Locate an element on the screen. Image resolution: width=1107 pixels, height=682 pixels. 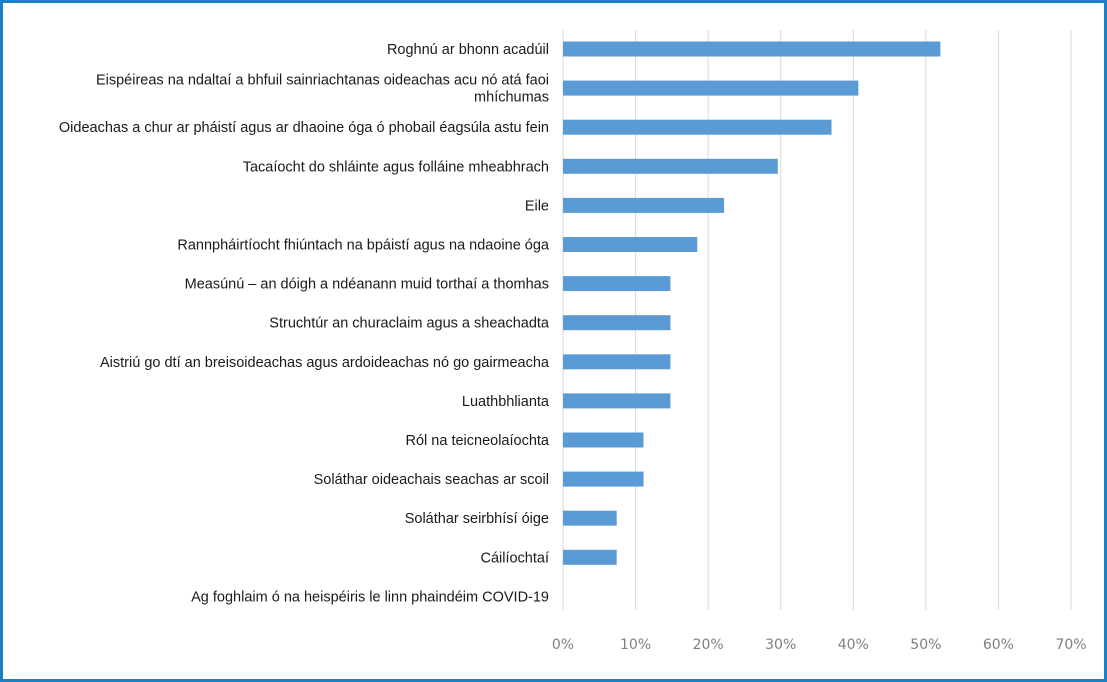
x-tick-label: 30% is located at coordinates (780, 645).